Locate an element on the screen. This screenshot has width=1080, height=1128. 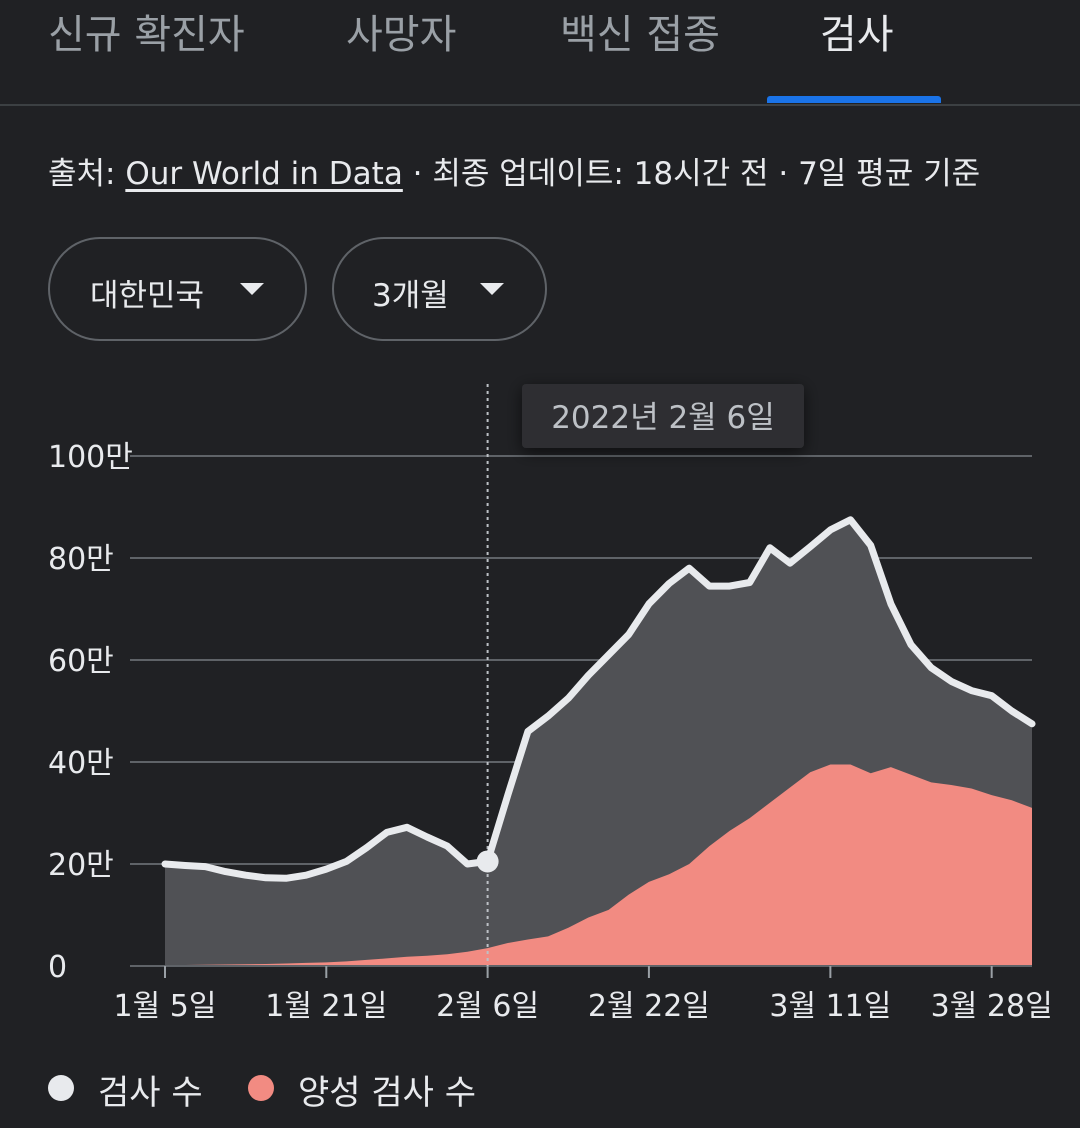
tab-deaths: 사망자 is located at coordinates (401, 35).